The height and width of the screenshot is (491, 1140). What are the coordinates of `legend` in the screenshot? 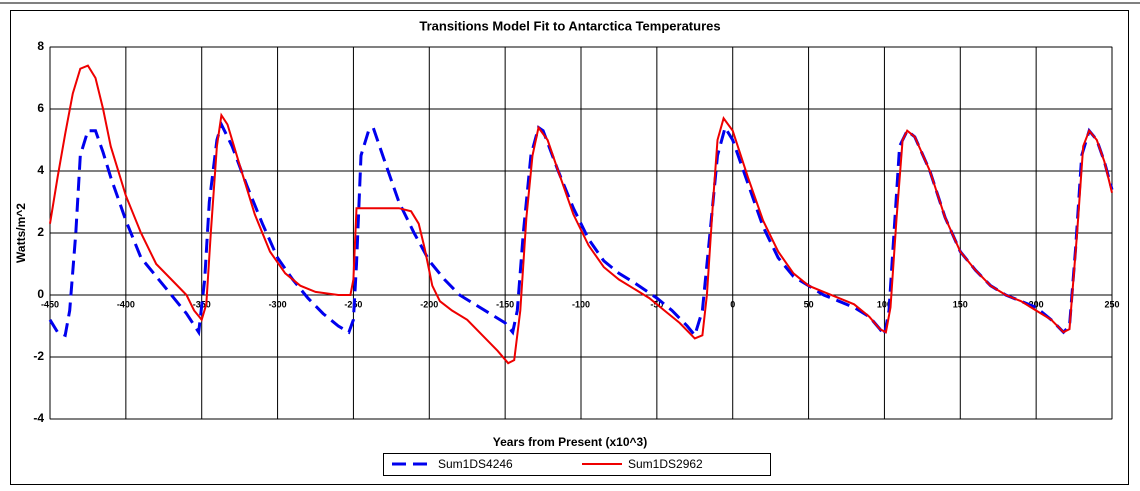 It's located at (577, 464).